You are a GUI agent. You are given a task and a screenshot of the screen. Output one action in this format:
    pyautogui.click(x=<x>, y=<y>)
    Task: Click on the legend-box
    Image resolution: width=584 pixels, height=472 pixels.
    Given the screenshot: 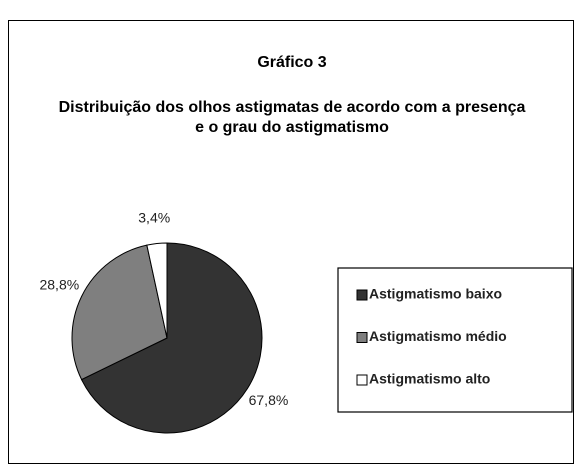 What is the action you would take?
    pyautogui.click(x=455, y=340)
    